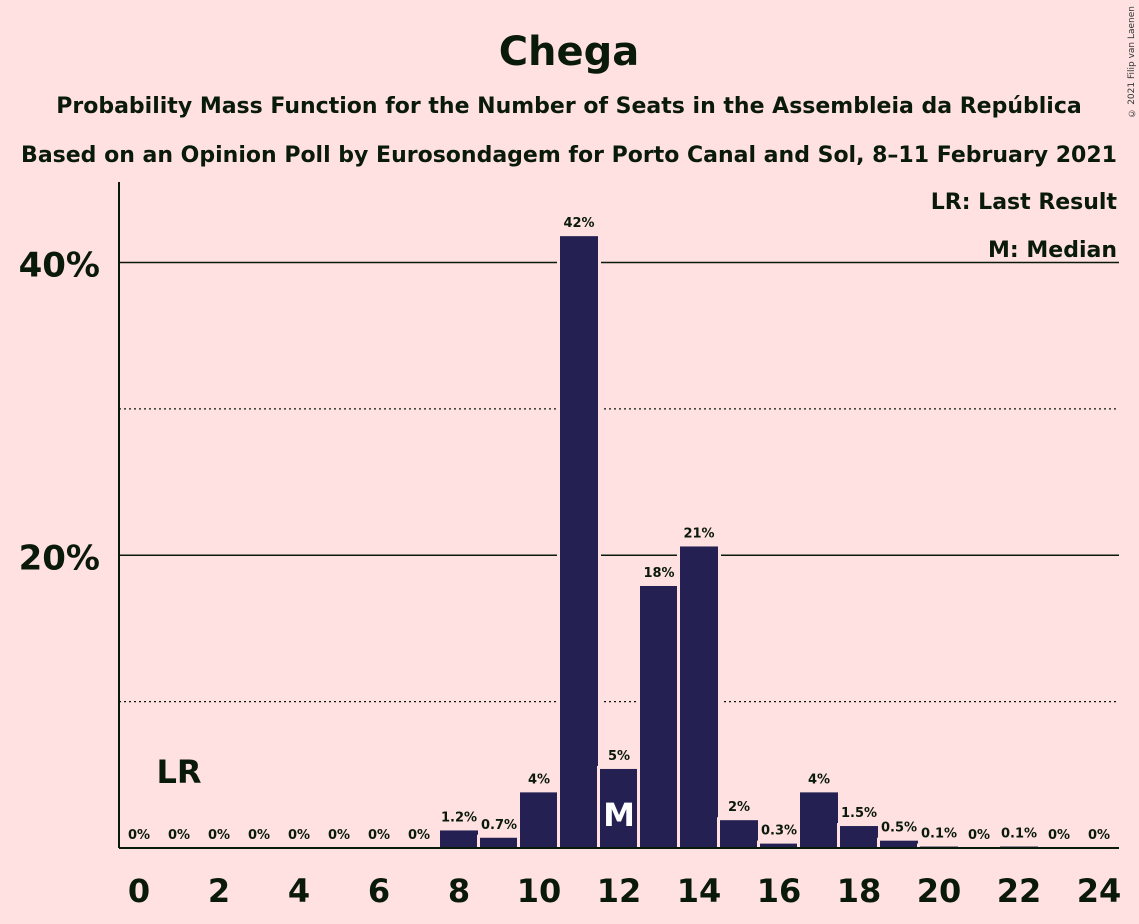  I want to click on legend-median: M: Median, so click(1052, 250).